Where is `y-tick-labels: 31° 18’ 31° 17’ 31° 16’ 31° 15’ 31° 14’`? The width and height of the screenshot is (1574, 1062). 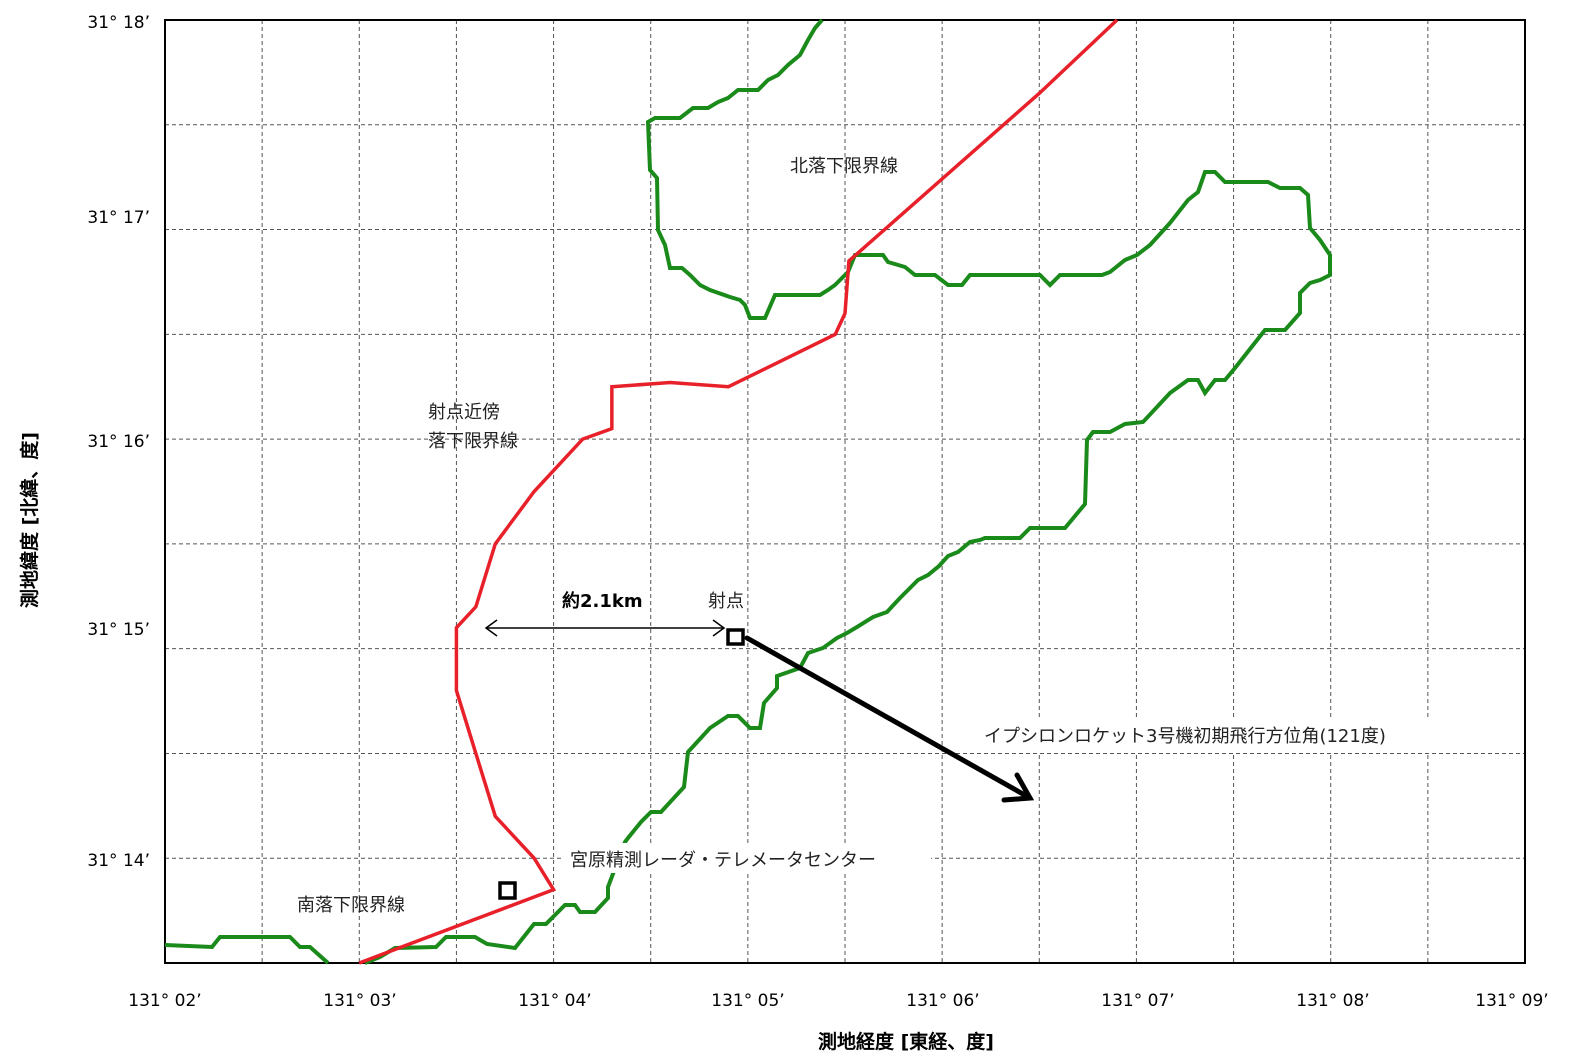 y-tick-labels: 31° 18’ 31° 17’ 31° 16’ 31° 15’ 31° 14’ is located at coordinates (118, 442).